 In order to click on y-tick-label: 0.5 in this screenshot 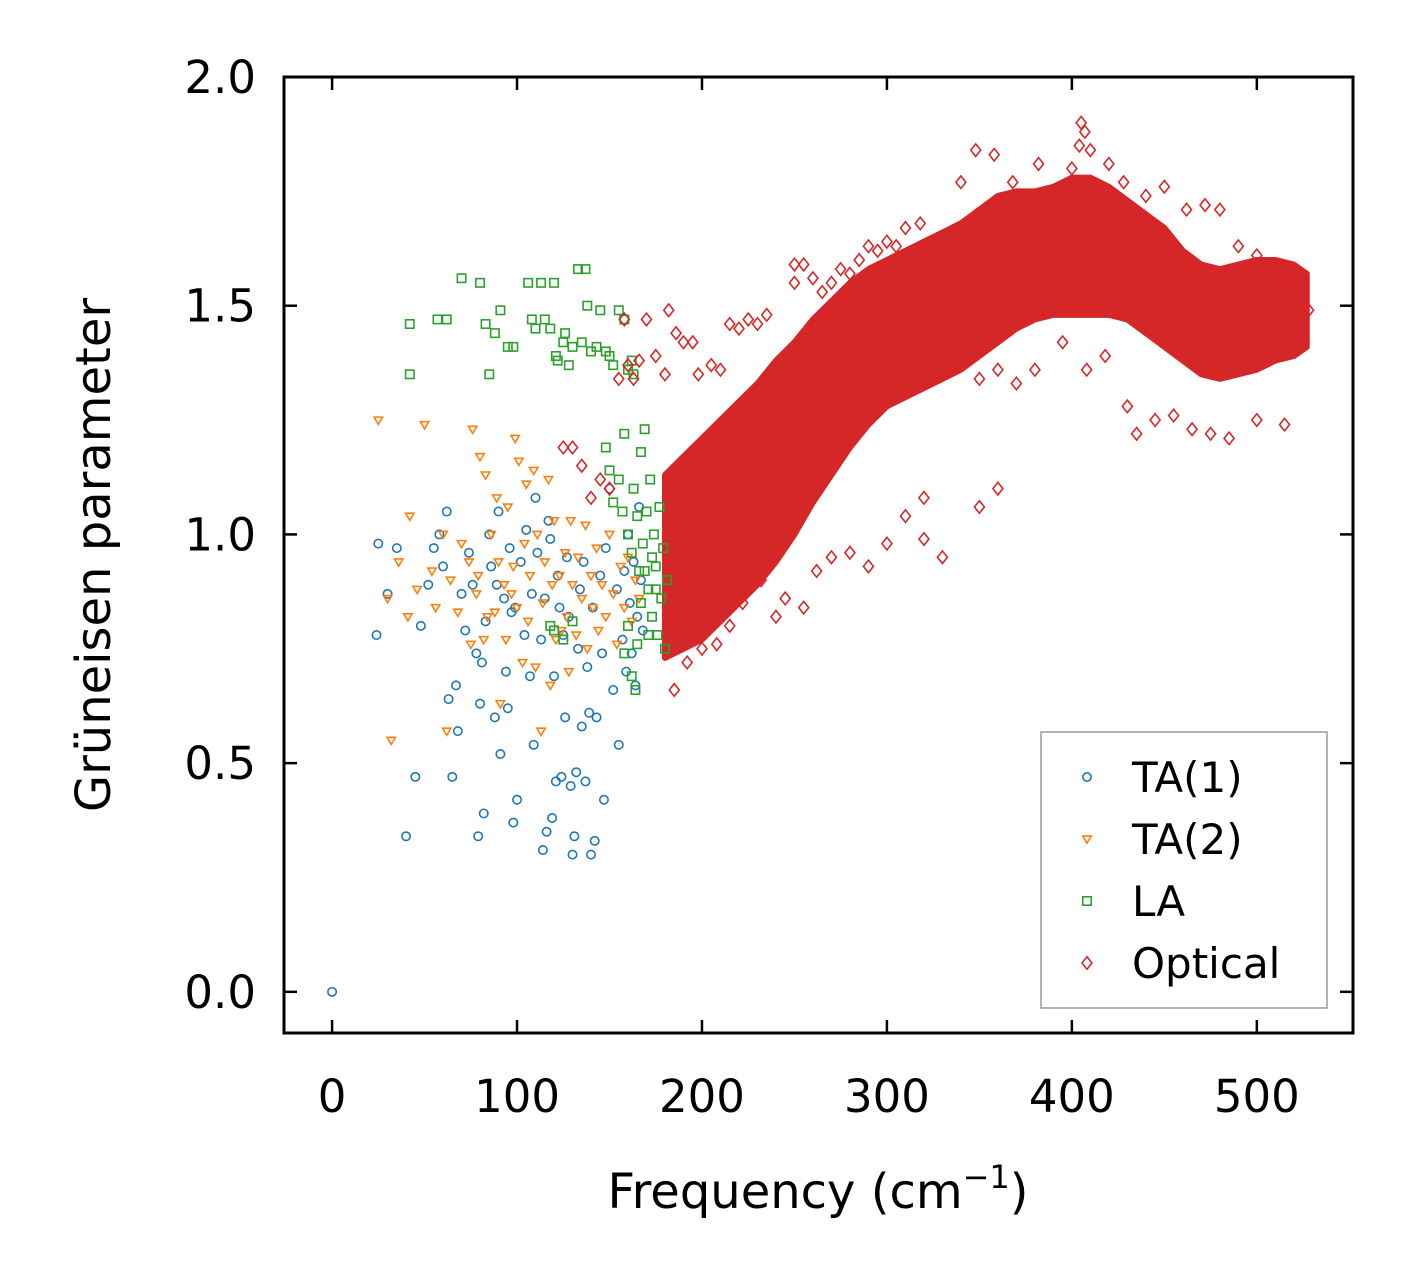, I will do `click(220, 763)`.